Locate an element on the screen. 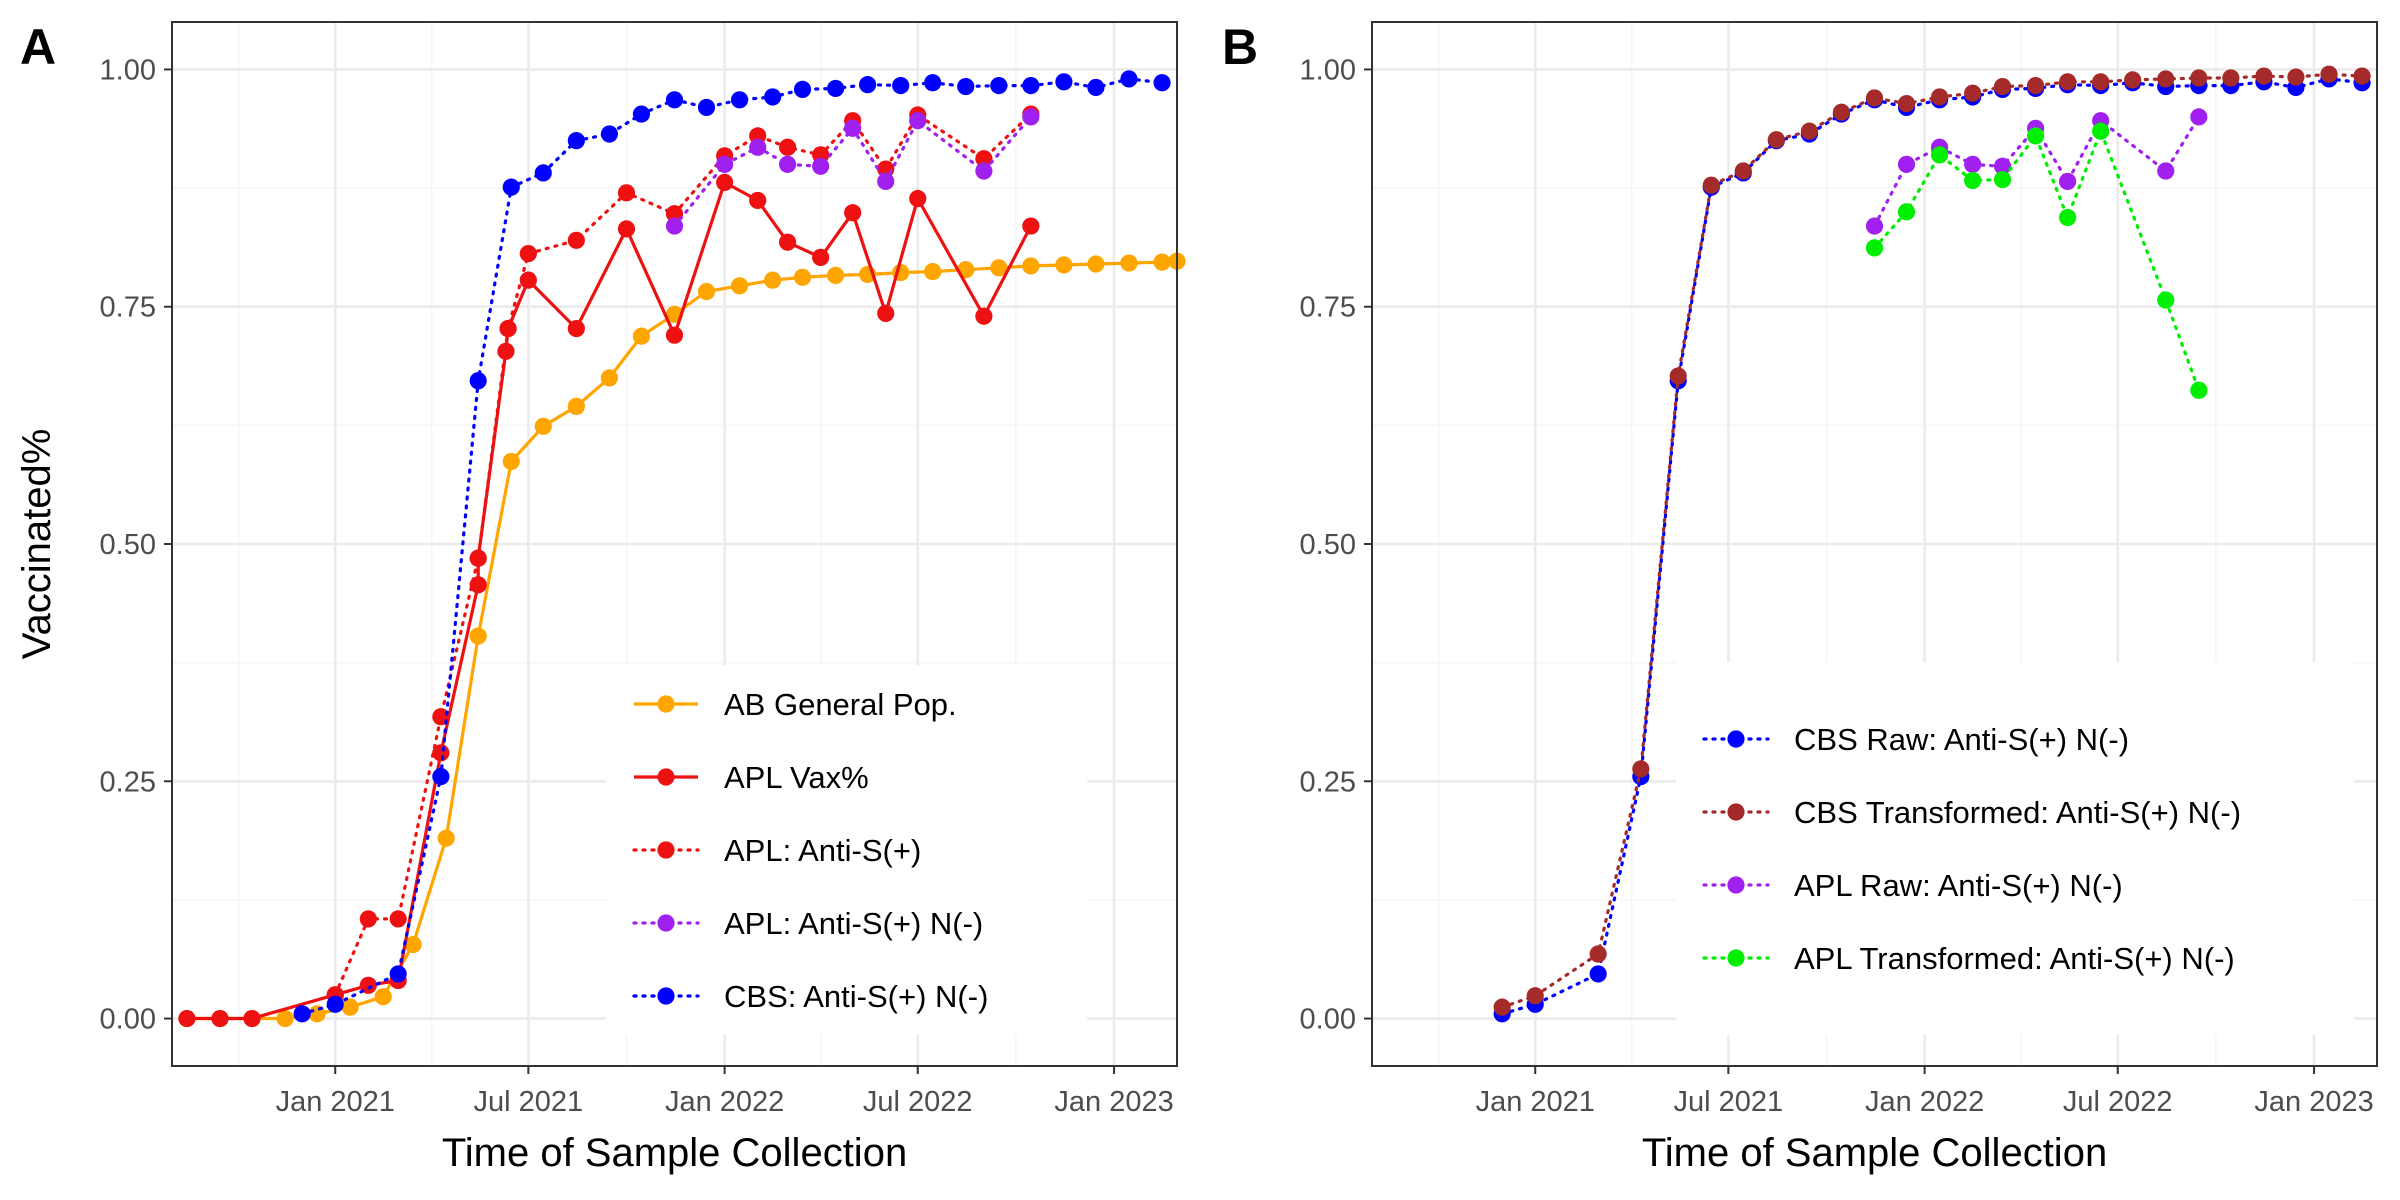 The image size is (2400, 1200). y-tick-label: 1.00 is located at coordinates (128, 70).